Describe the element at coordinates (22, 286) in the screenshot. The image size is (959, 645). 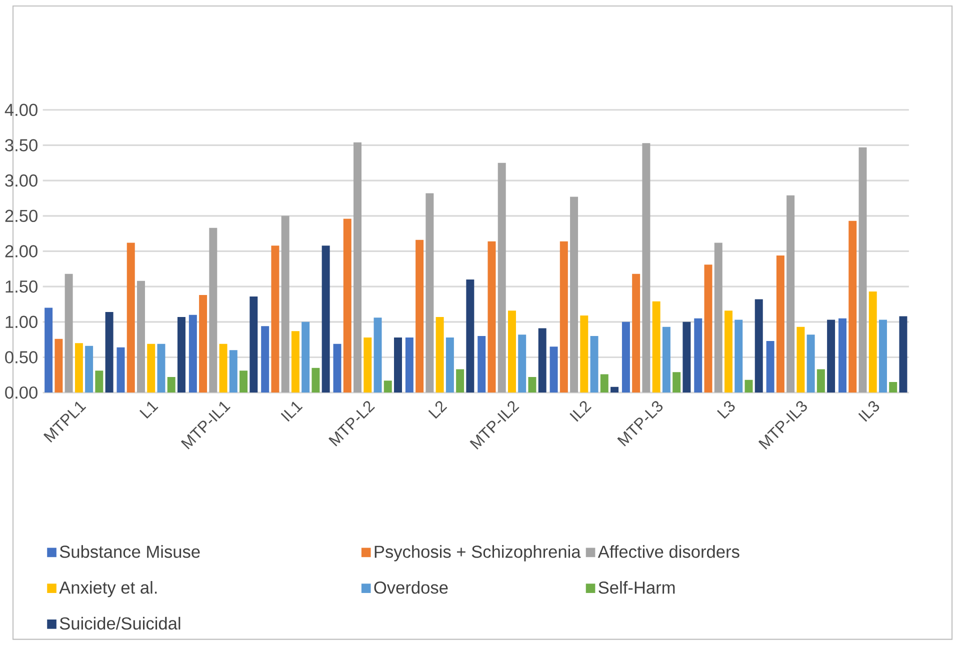
I see `y-tick-label: 1.50` at that location.